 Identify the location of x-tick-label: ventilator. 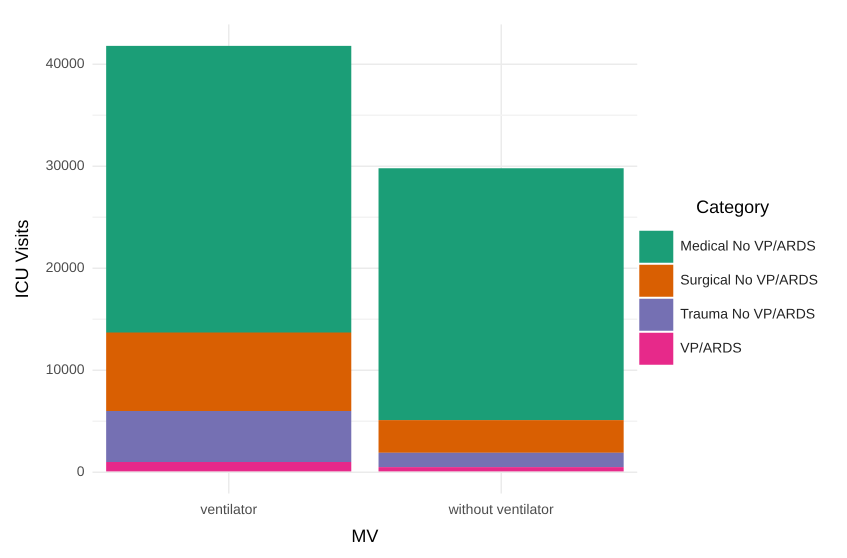
(229, 508).